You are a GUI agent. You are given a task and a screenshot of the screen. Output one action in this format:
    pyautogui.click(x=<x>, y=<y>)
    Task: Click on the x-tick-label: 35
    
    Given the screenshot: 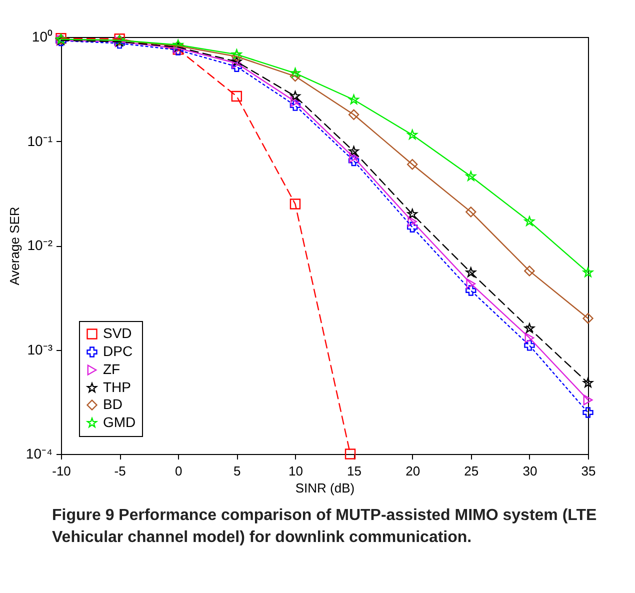 What is the action you would take?
    pyautogui.click(x=588, y=471)
    